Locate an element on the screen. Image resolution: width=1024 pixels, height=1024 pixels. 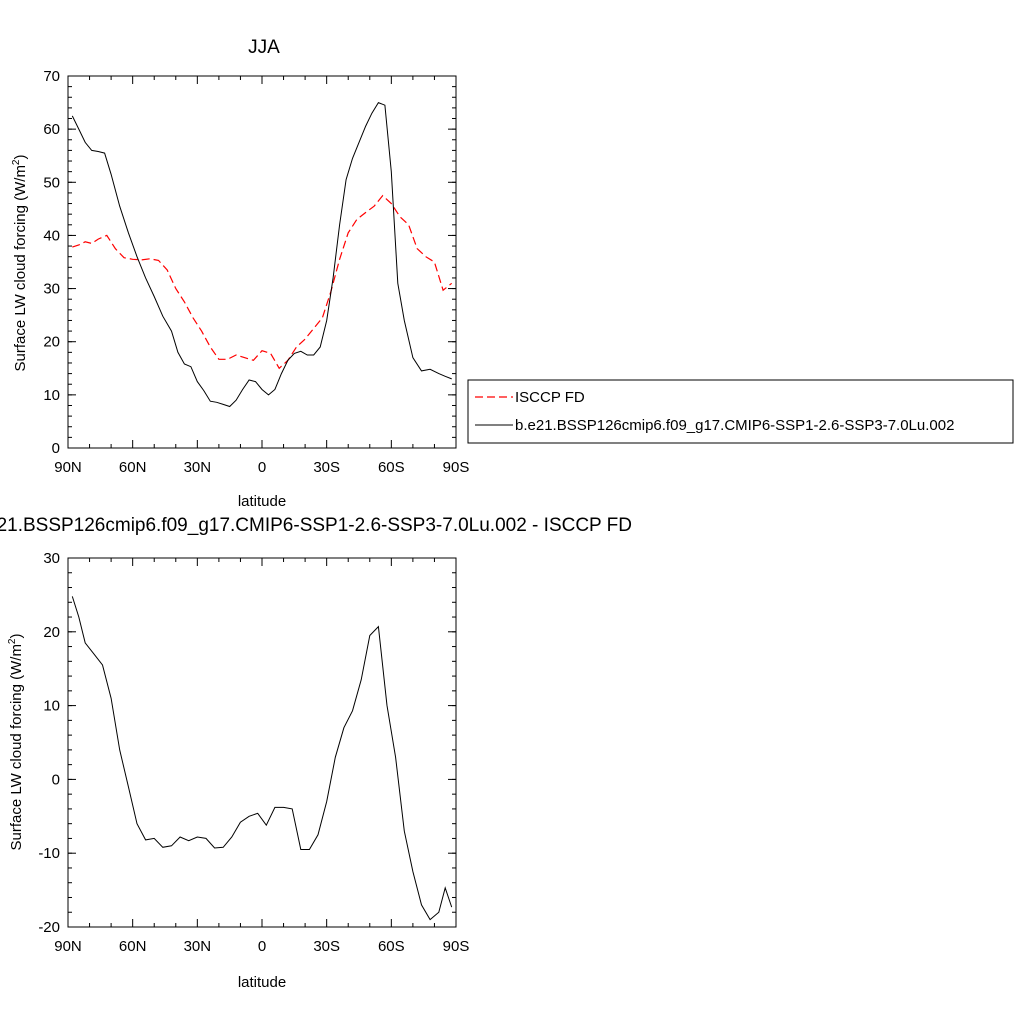
top-x-axis-title: latitude is located at coordinates (262, 501).